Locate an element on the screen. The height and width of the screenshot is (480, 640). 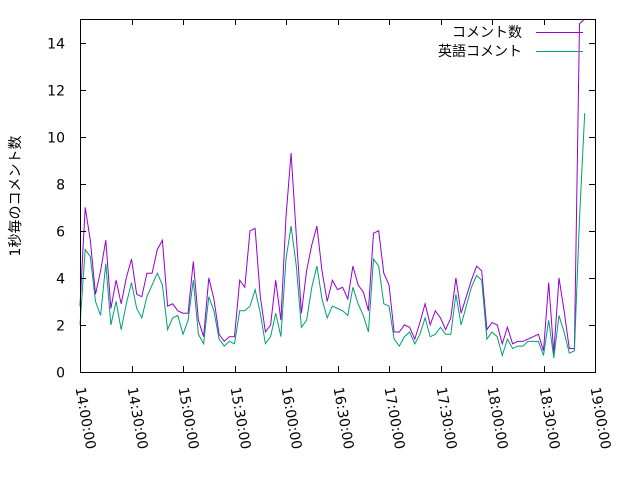
legend-label-1: コメント数 is located at coordinates (487, 33).